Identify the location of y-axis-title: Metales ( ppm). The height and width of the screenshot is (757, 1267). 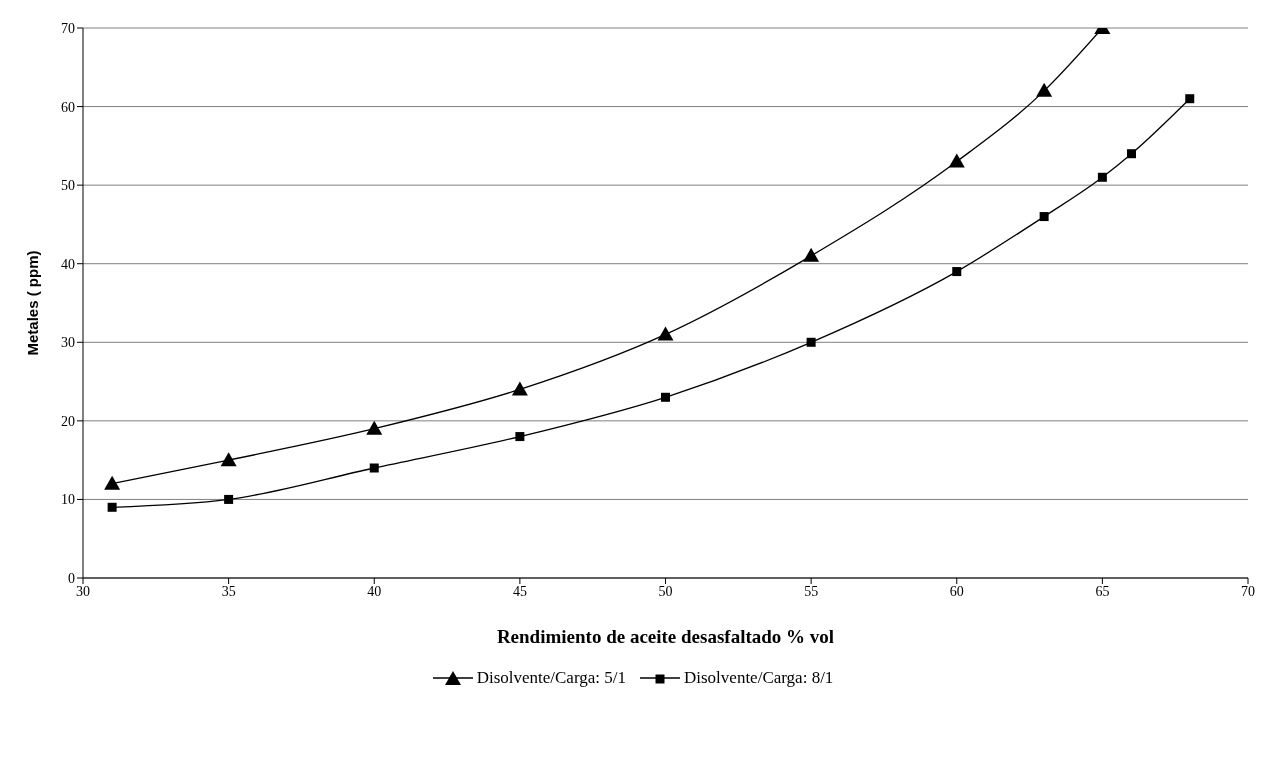
(33, 303).